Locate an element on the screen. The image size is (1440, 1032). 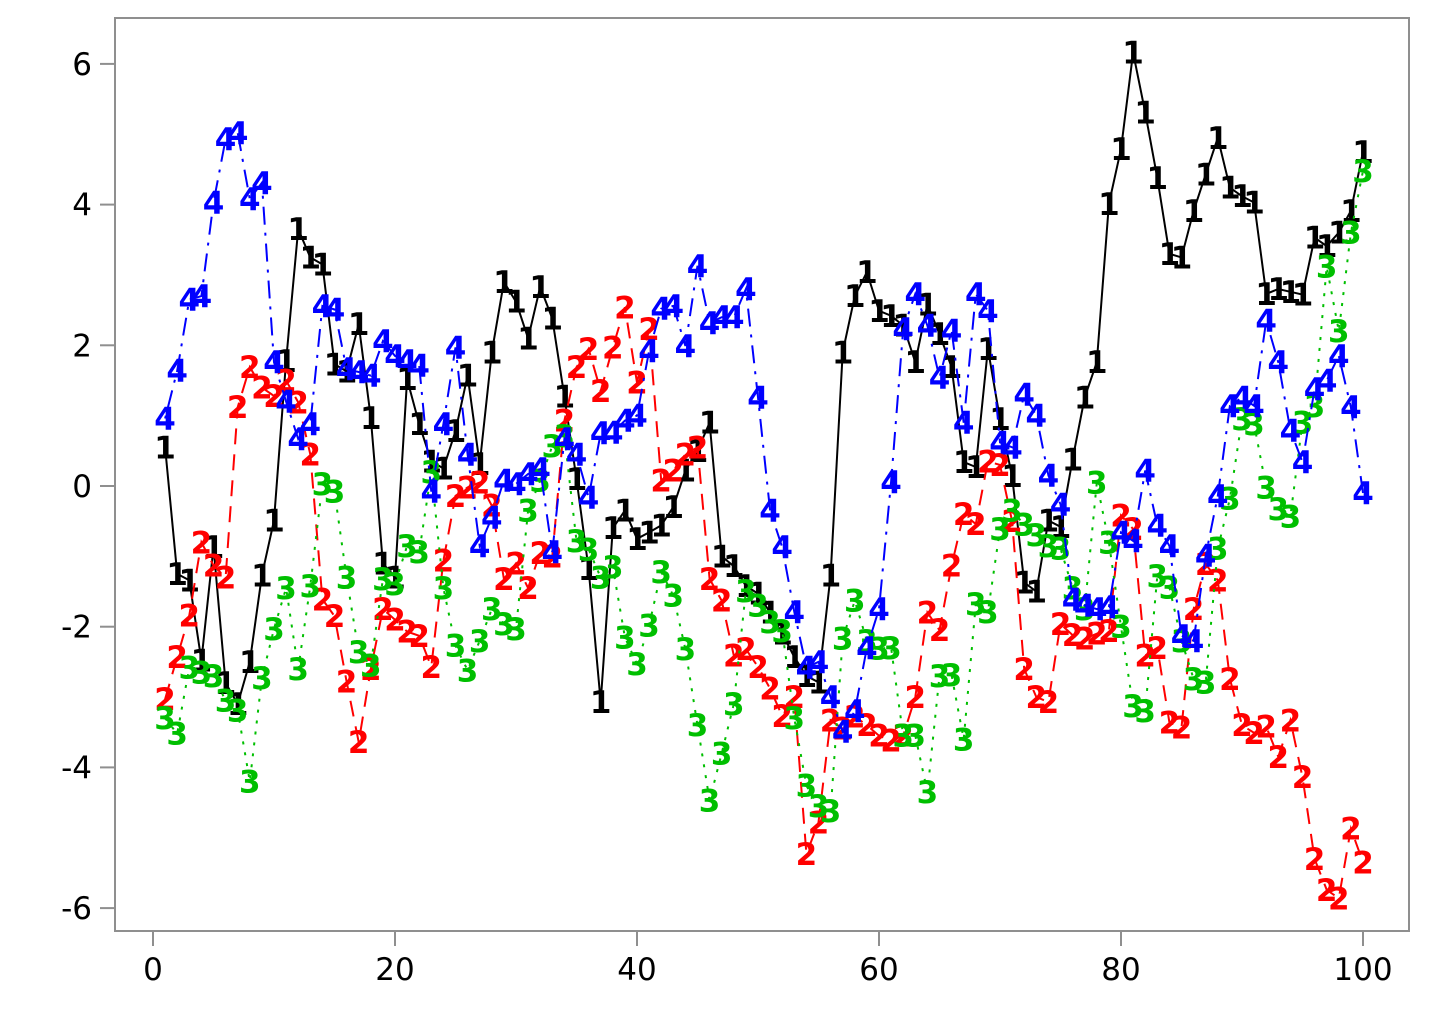
x-tick-label: 60 is located at coordinates (878, 970).